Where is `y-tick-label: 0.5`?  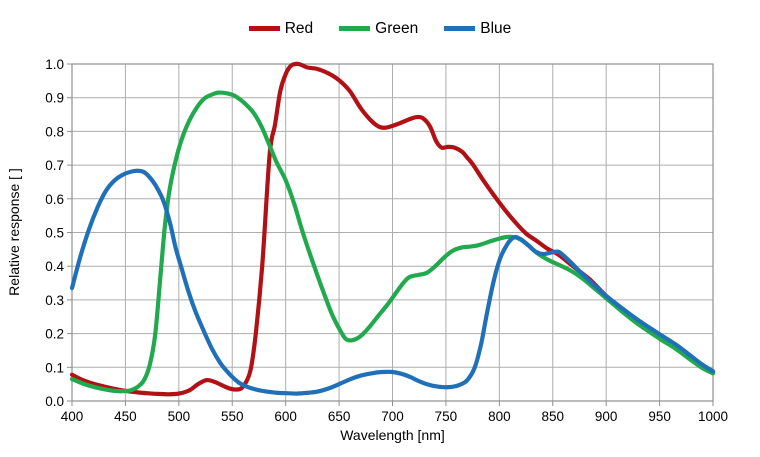
y-tick-label: 0.5 is located at coordinates (54, 233).